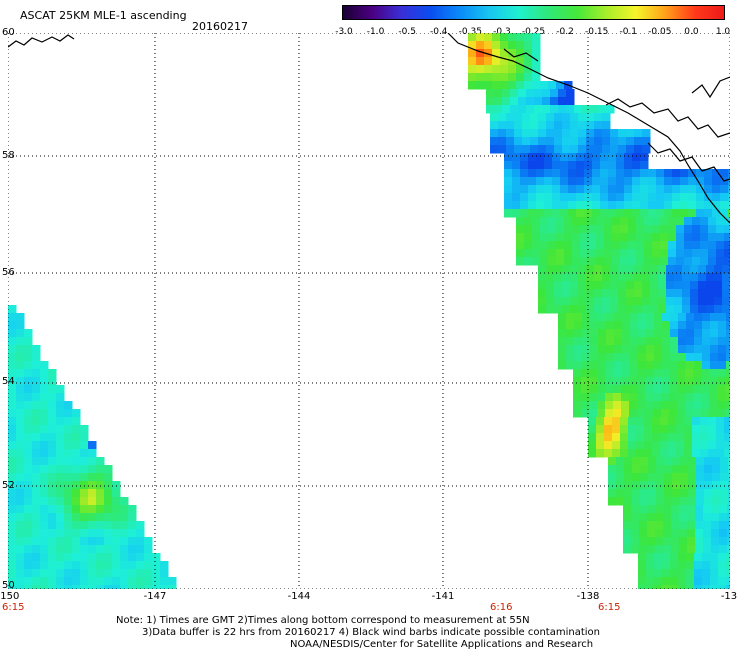 The width and height of the screenshot is (740, 650). I want to click on colorbar-tick-label: -0.15, so click(597, 32).